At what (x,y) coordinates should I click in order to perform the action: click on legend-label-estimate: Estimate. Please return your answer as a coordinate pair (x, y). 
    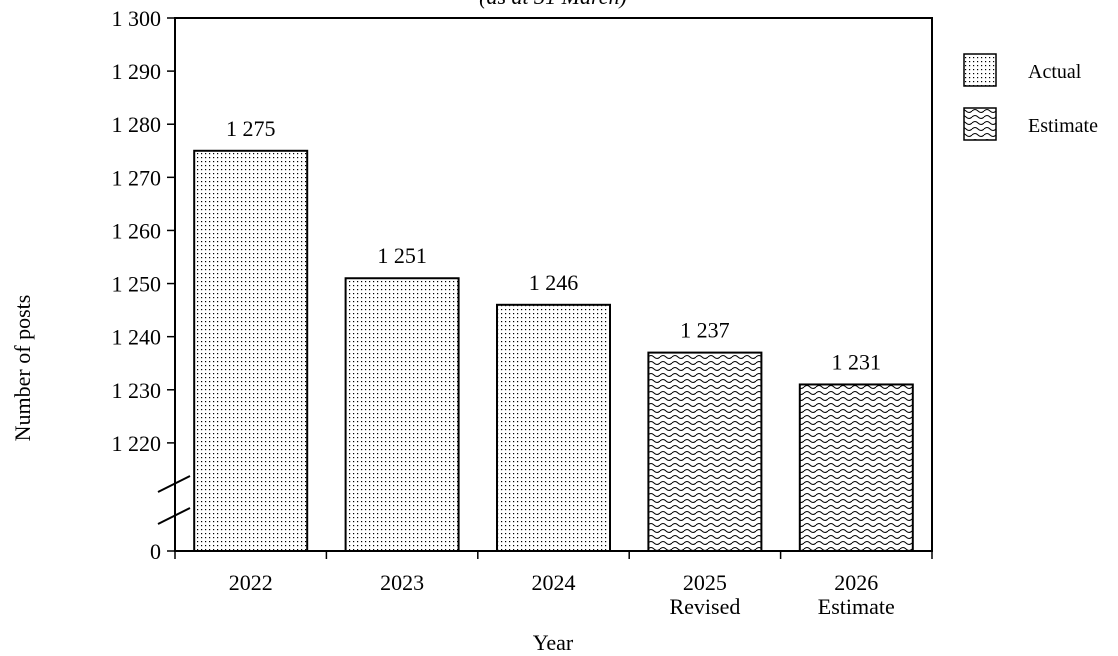
    Looking at the image, I should click on (1063, 126).